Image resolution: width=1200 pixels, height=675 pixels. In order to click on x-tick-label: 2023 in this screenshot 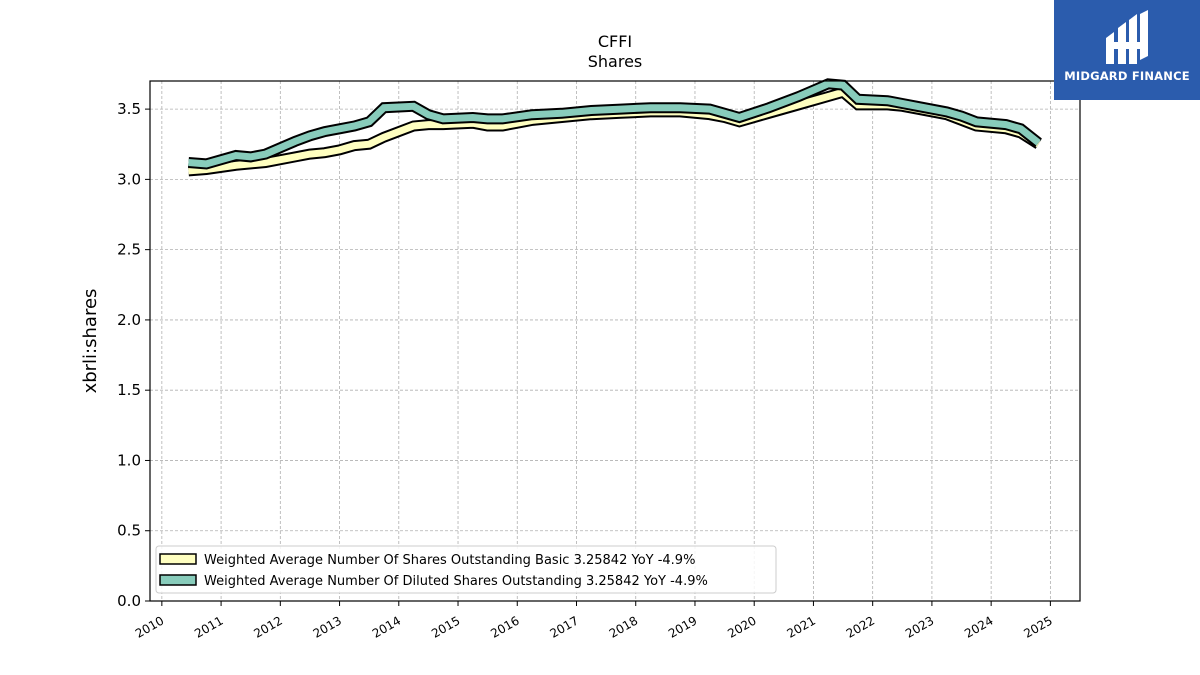, I will do `click(919, 626)`.